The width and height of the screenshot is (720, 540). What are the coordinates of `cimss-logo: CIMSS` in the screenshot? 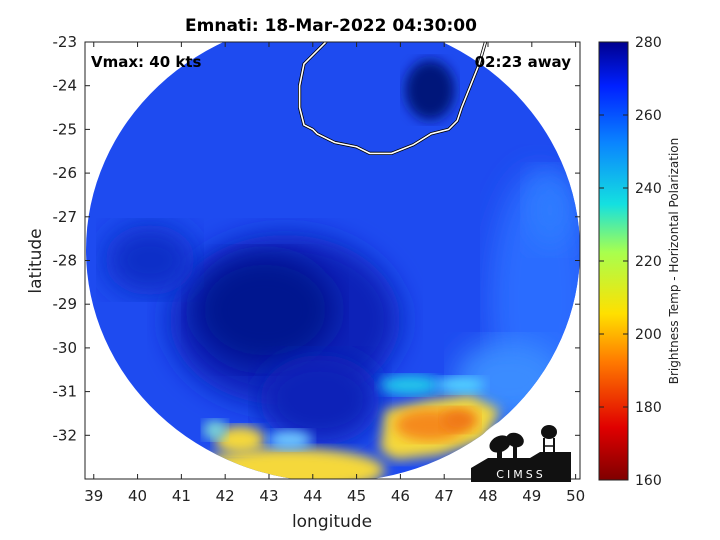 It's located at (521, 448).